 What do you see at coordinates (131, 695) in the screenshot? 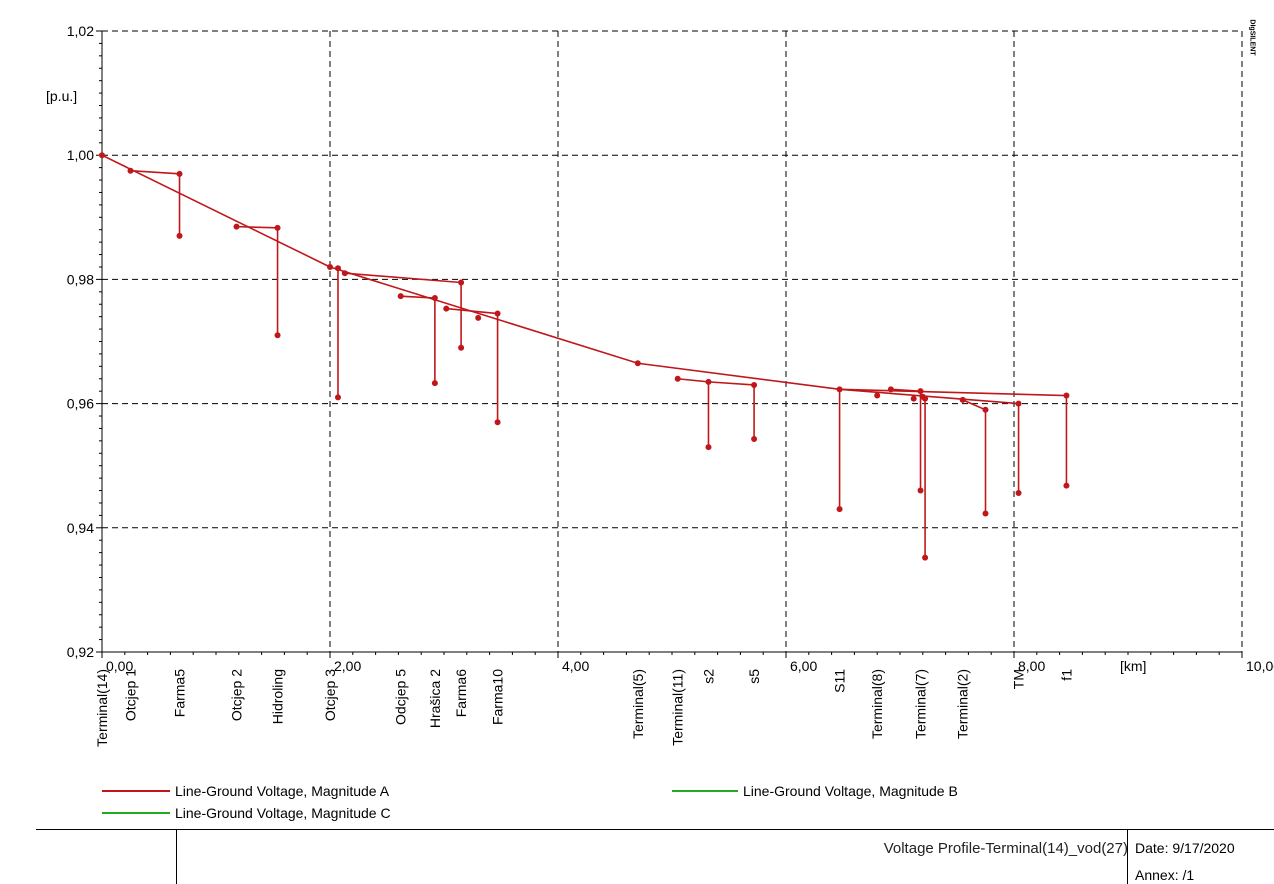
I see `node-label: Otcjep 1` at bounding box center [131, 695].